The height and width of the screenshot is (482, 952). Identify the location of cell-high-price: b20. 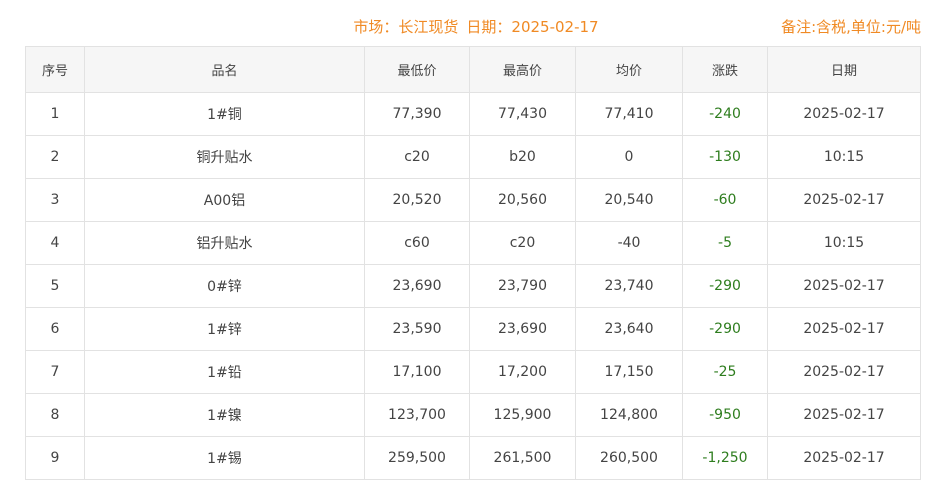
(522, 157).